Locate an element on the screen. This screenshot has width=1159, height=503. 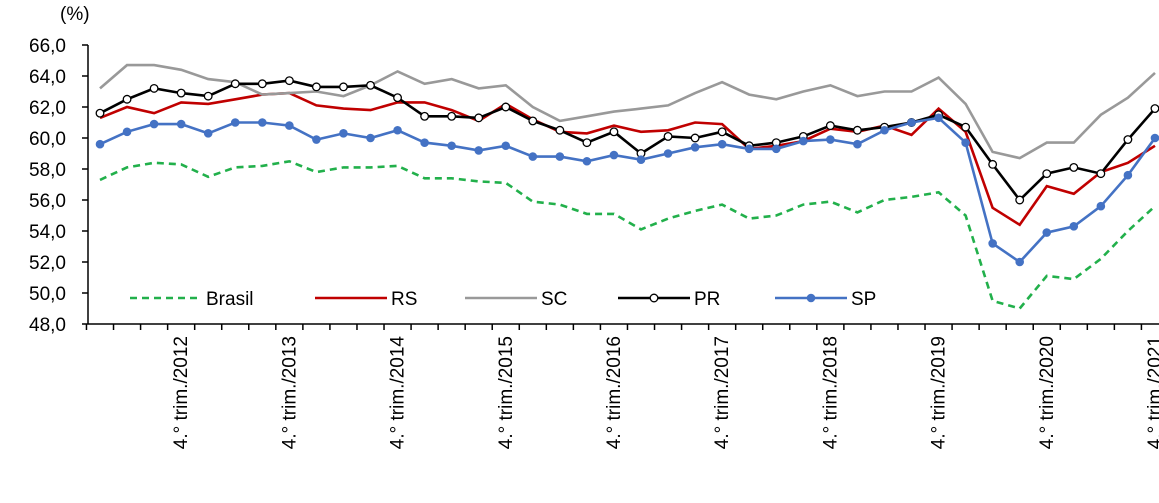
y-tick-label: 66,0 is located at coordinates (47, 46).